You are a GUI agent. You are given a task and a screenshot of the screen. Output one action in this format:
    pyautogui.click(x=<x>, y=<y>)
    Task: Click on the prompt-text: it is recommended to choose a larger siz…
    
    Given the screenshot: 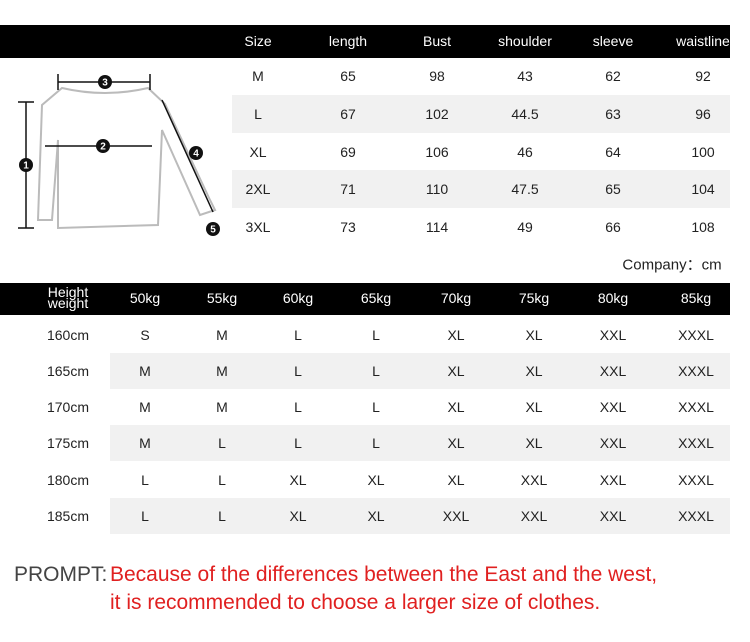 What is the action you would take?
    pyautogui.click(x=355, y=602)
    